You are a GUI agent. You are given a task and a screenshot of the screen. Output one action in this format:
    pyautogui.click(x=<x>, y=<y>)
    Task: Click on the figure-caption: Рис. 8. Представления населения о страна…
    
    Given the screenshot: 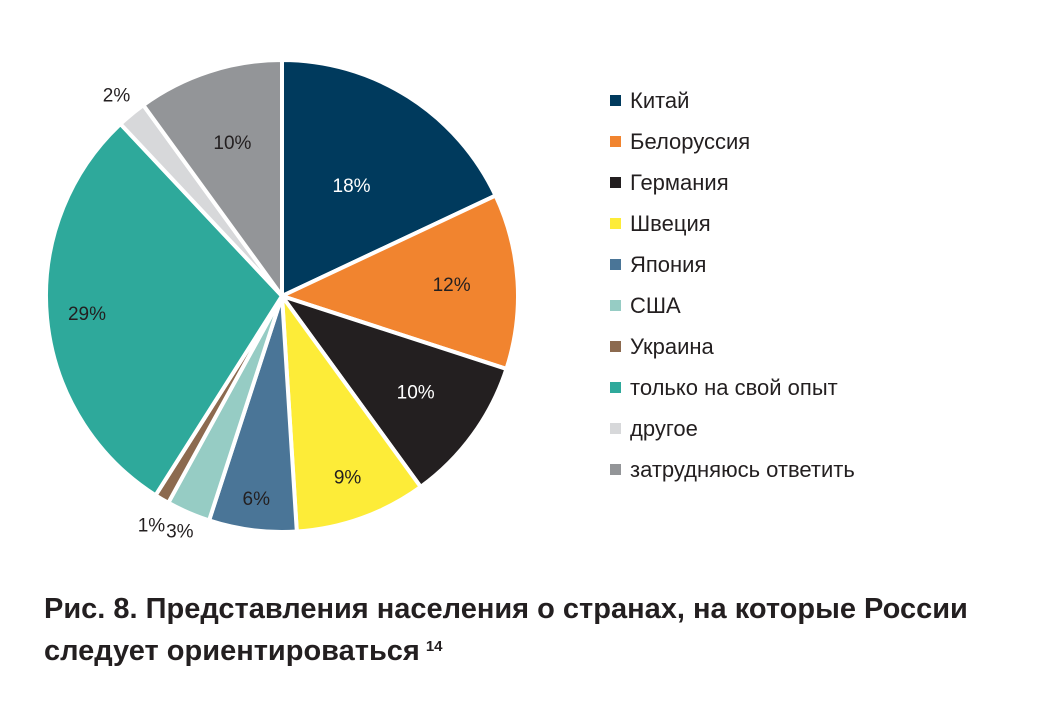 What is the action you would take?
    pyautogui.click(x=544, y=630)
    